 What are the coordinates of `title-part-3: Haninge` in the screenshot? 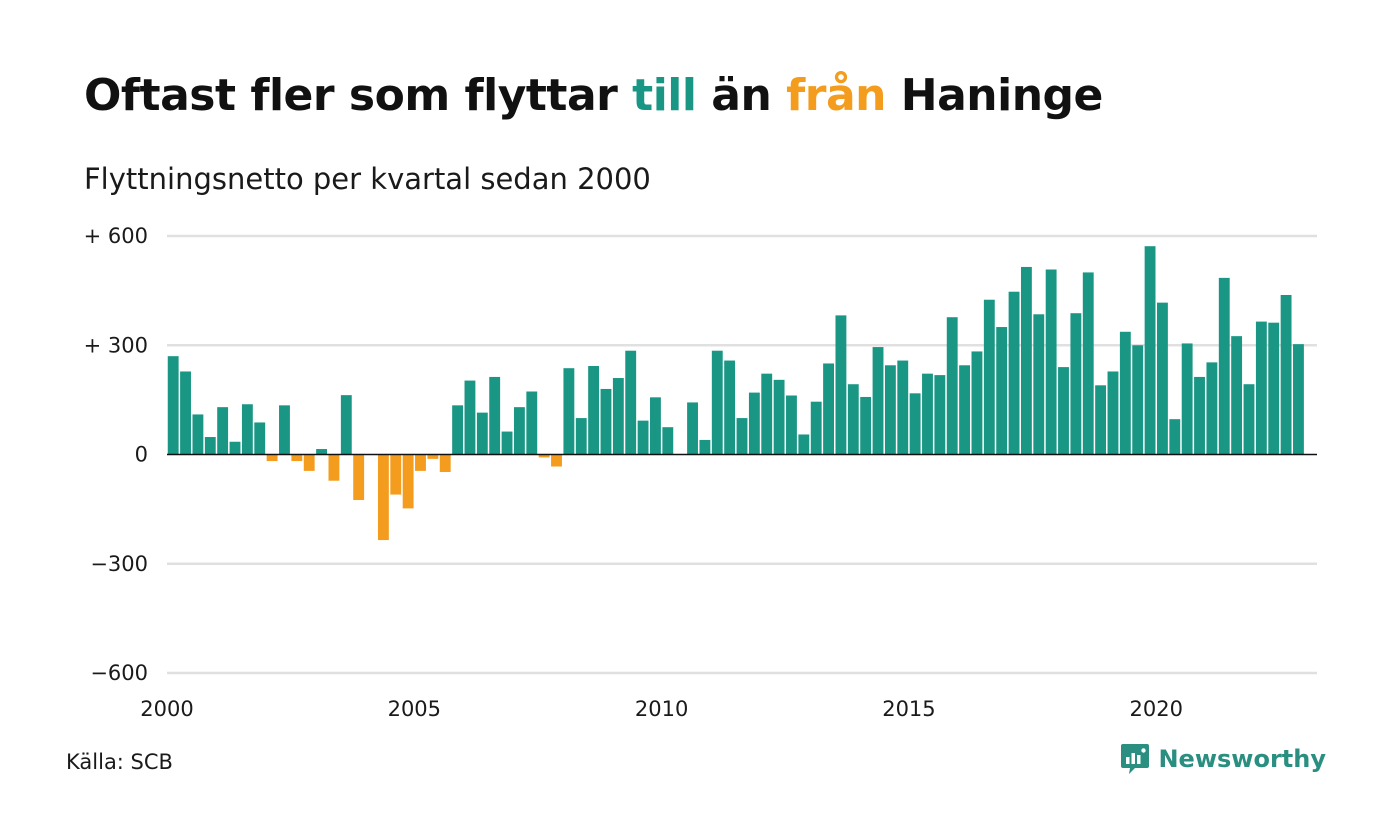 It's located at (994, 95).